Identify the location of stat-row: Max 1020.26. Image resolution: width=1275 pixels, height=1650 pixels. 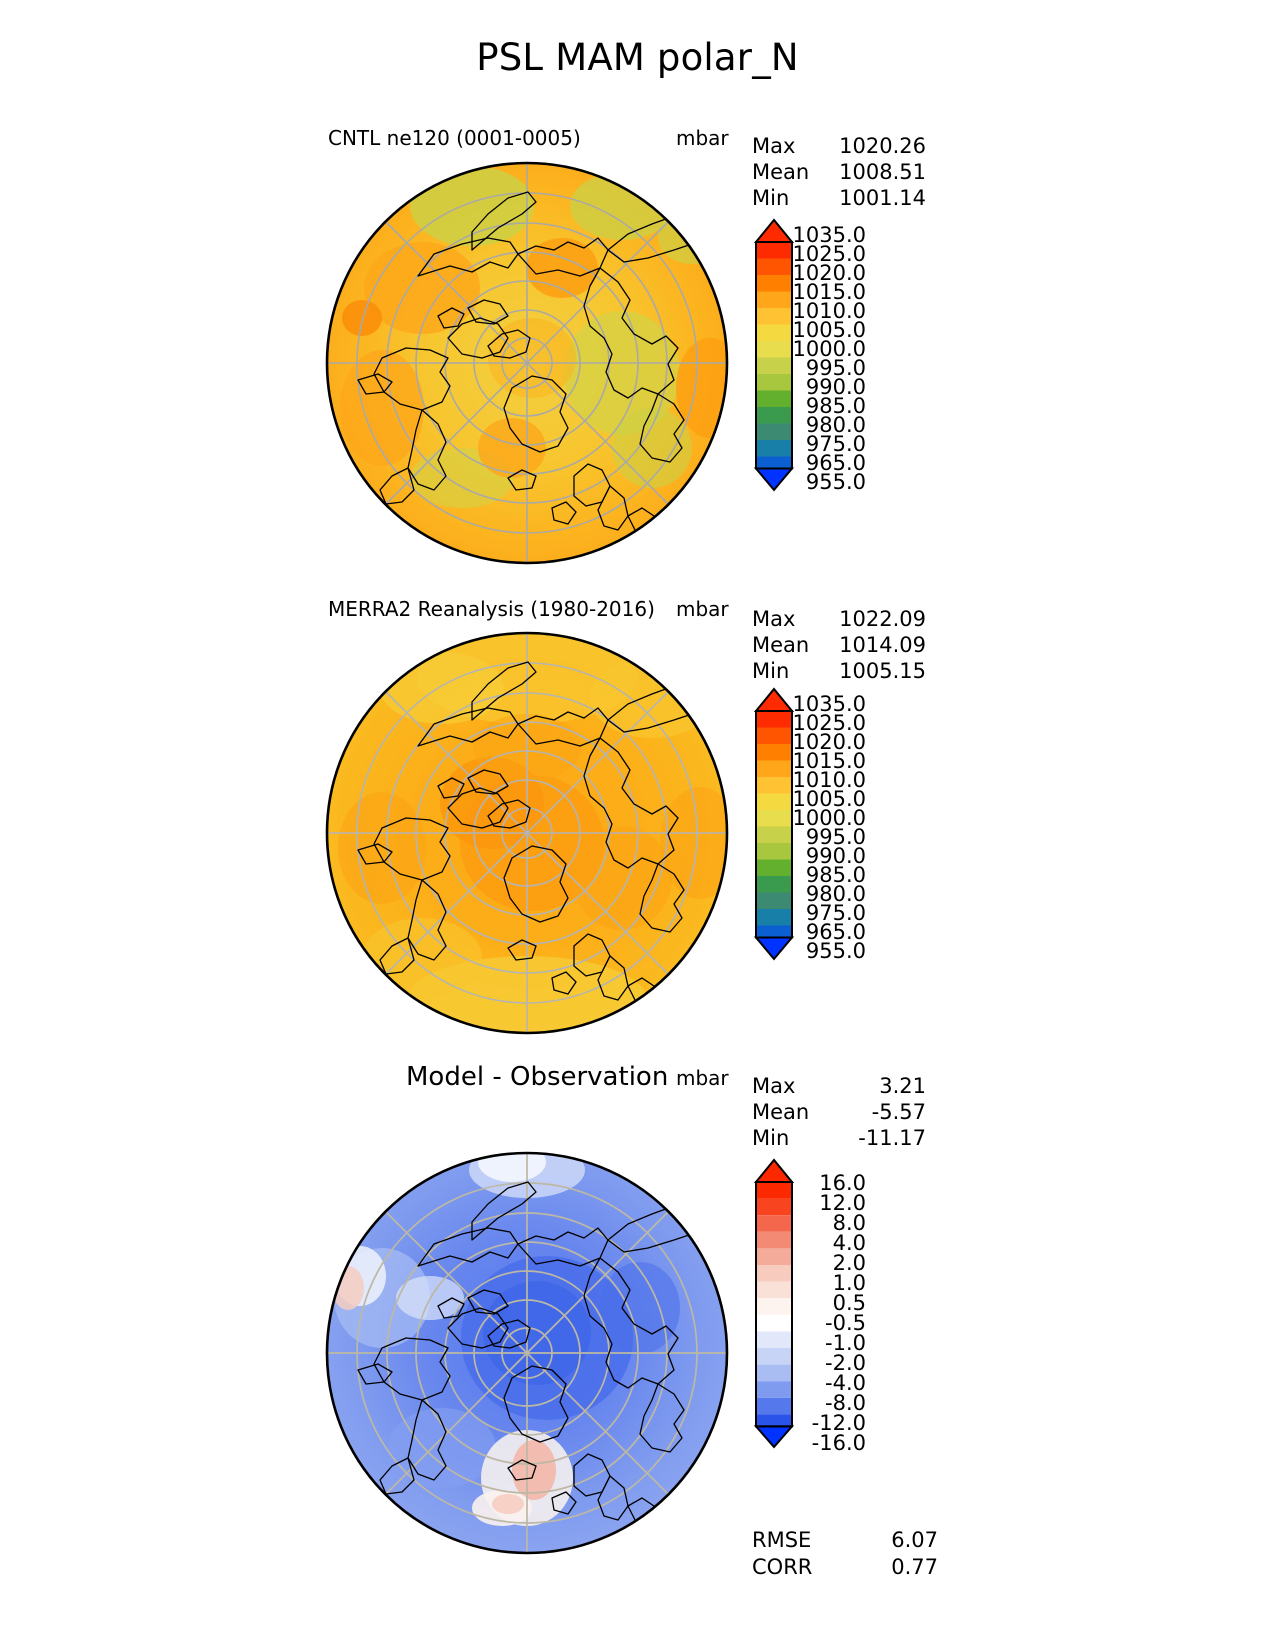
(839, 146).